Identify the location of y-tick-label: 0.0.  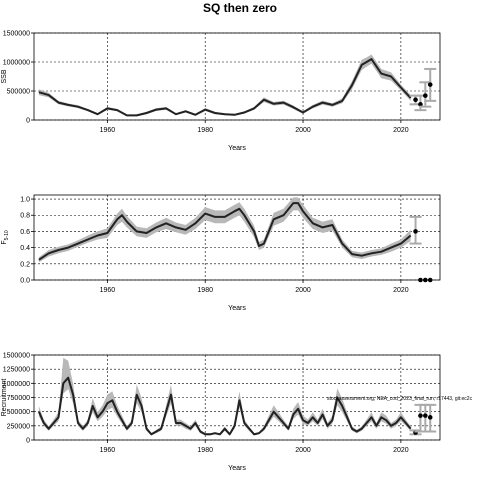
(25, 281).